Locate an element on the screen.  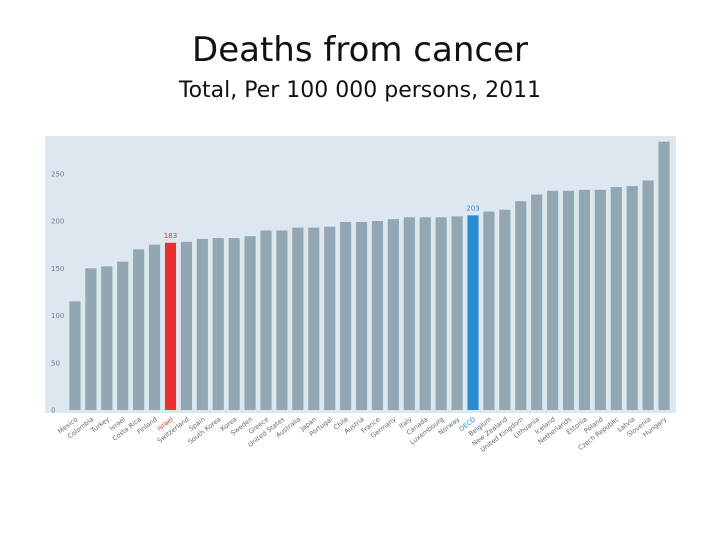
y-tick-label: 100 is located at coordinates (57, 316).